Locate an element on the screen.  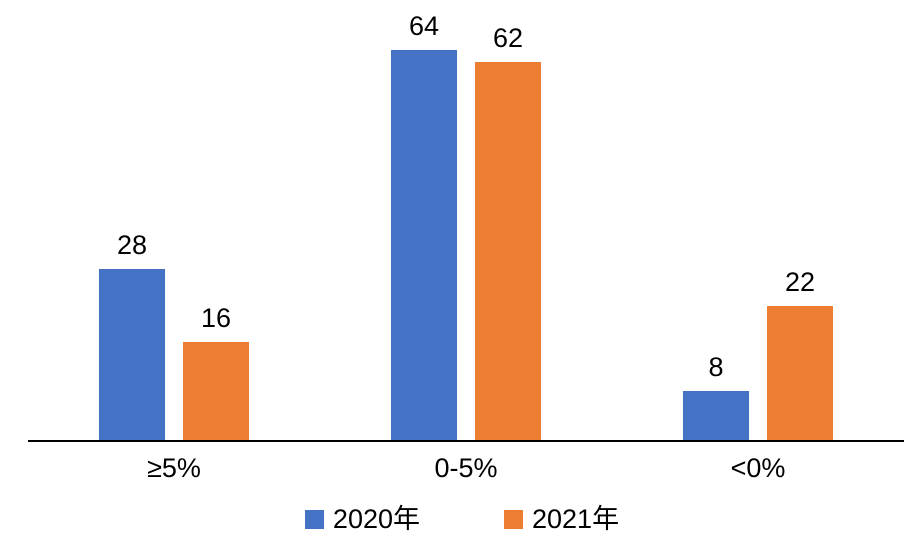
bar-series1-cat1 is located at coordinates (132, 354).